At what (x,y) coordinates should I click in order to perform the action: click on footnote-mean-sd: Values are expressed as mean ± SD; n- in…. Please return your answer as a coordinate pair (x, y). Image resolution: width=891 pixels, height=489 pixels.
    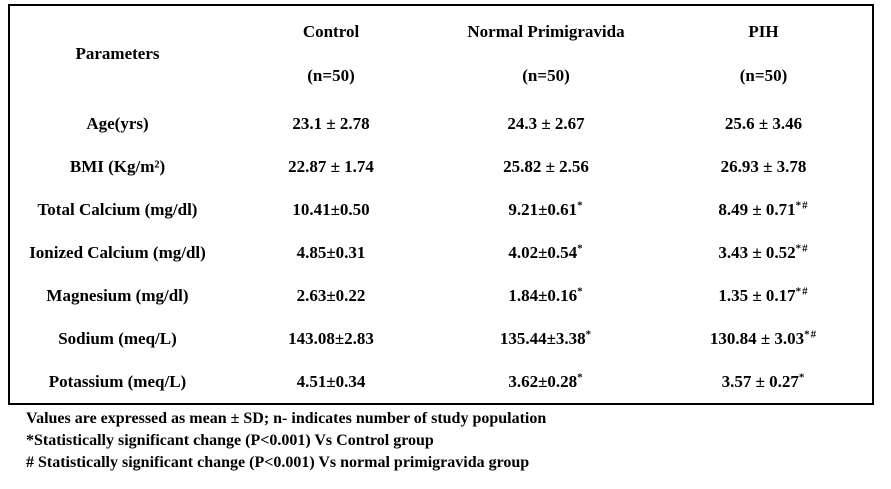
    Looking at the image, I should click on (286, 418).